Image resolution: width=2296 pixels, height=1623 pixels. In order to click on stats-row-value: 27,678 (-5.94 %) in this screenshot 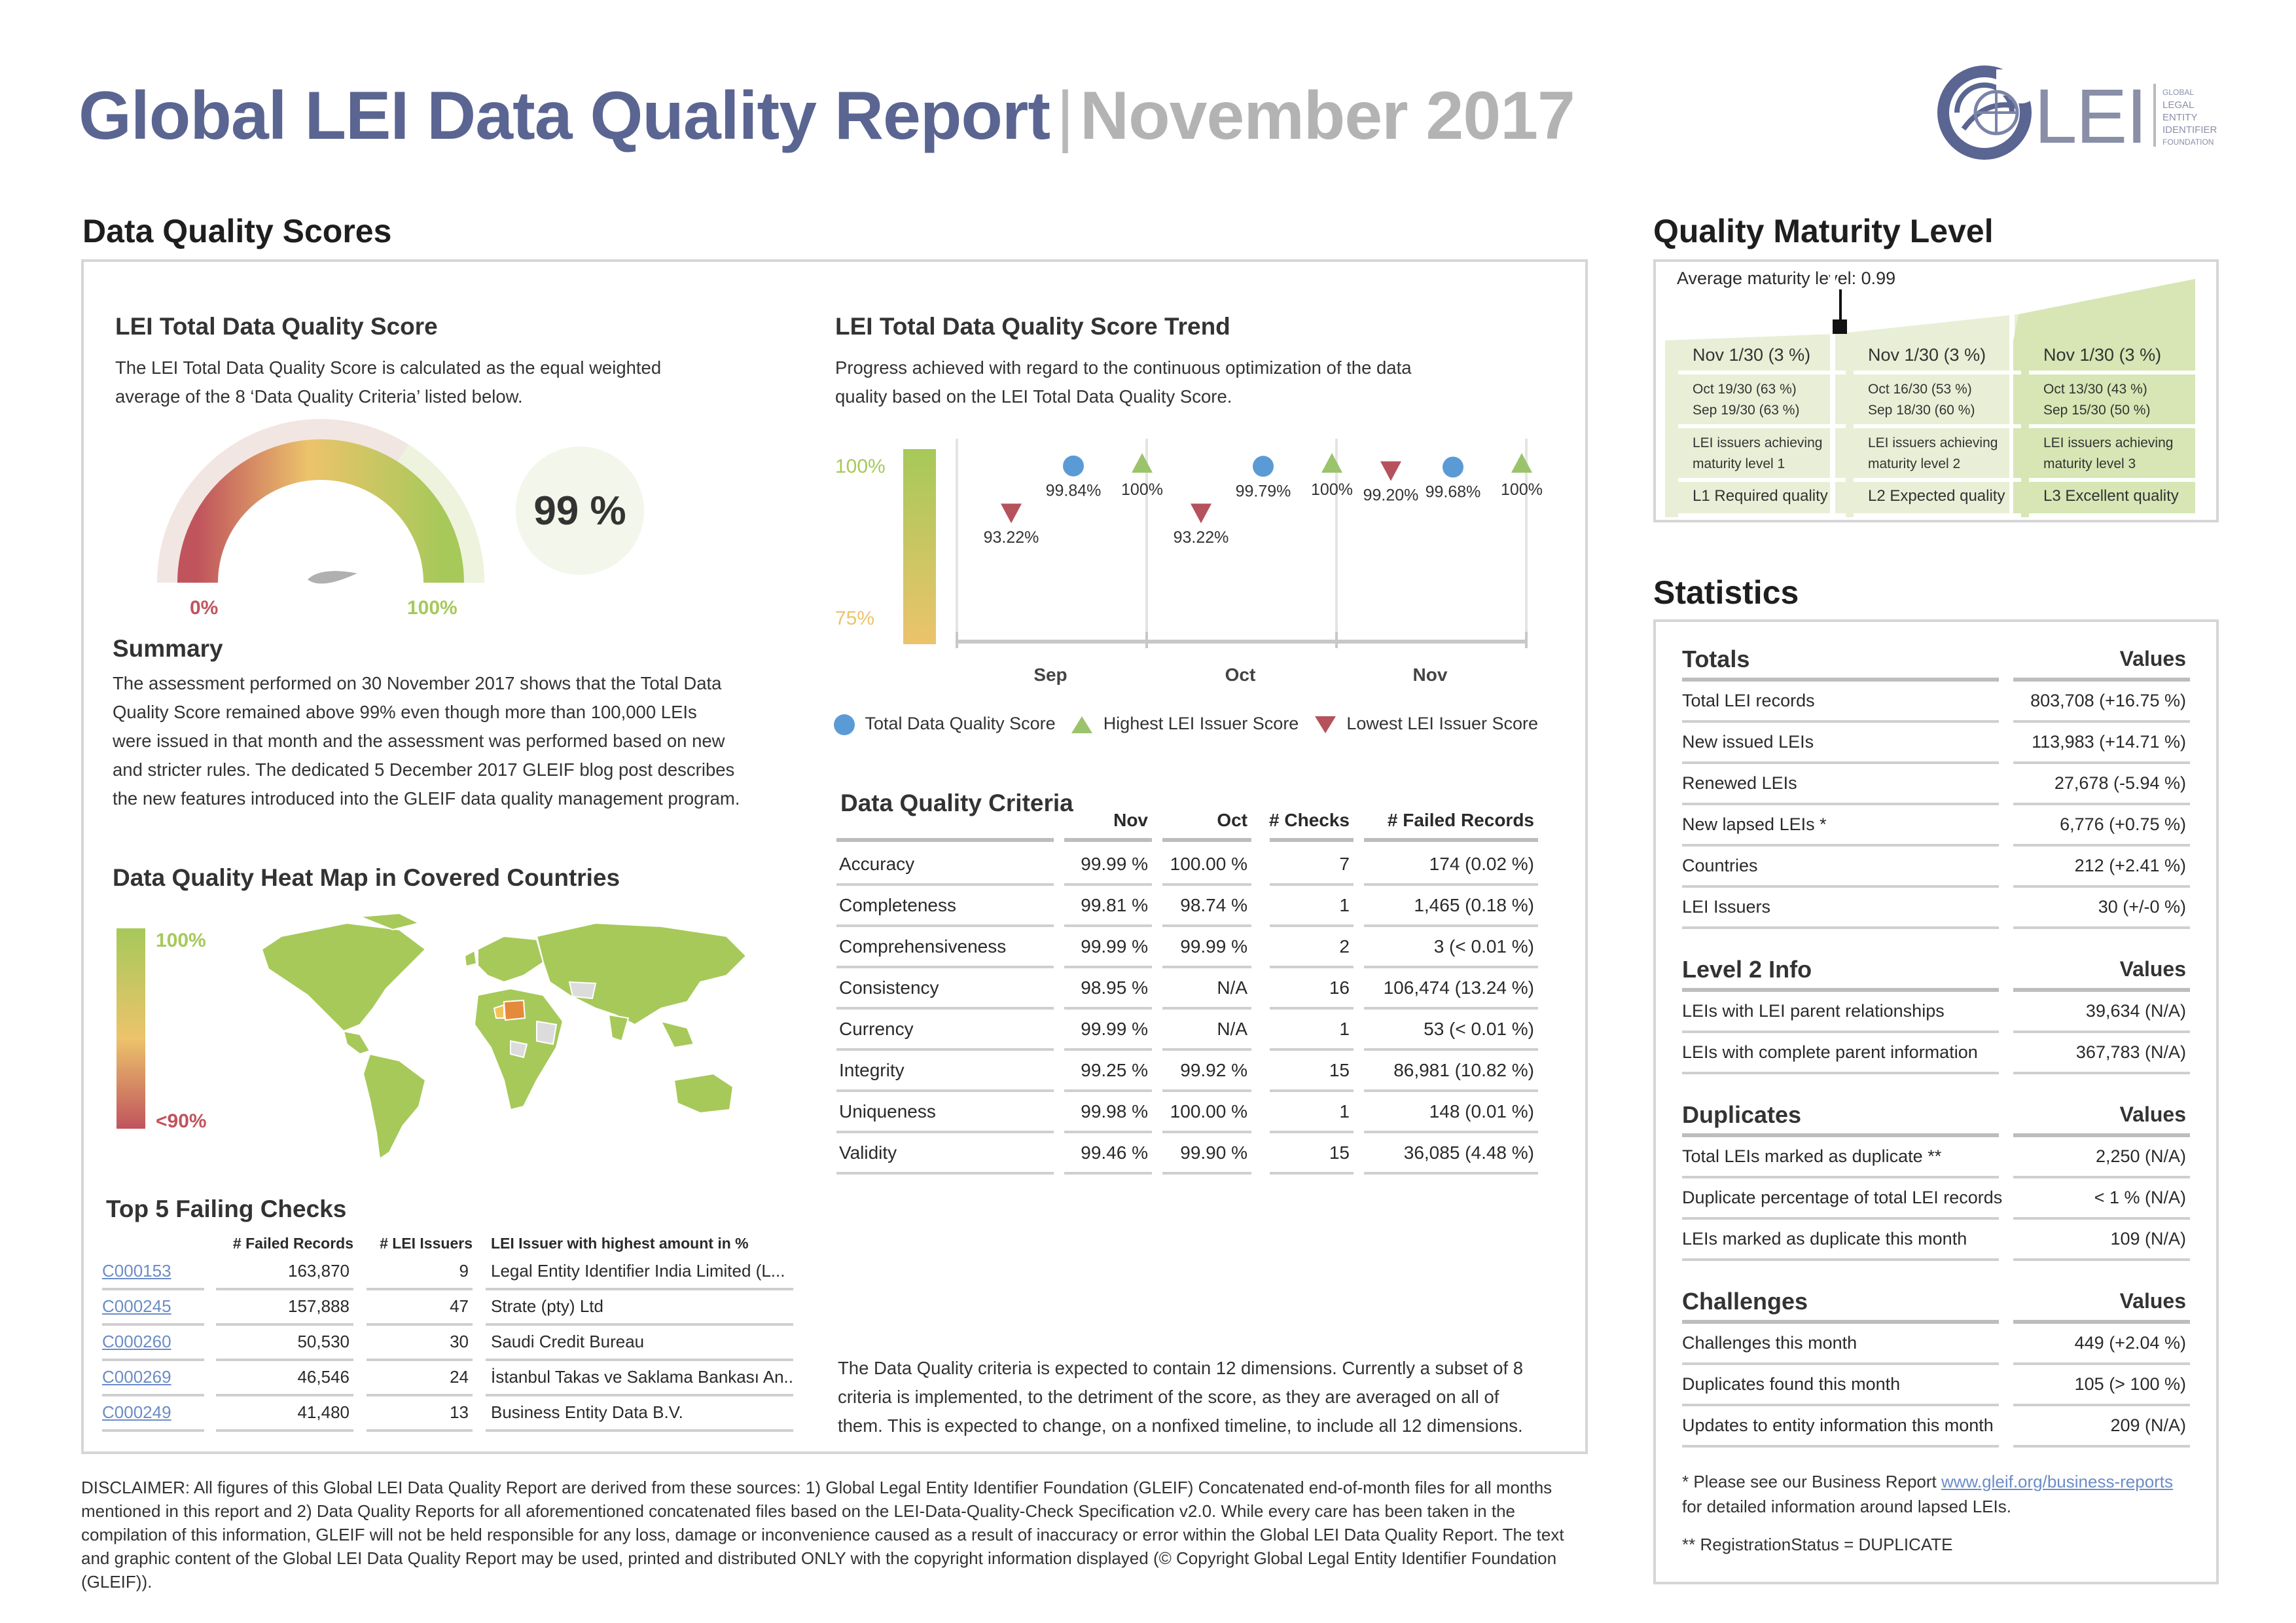, I will do `click(2101, 784)`.